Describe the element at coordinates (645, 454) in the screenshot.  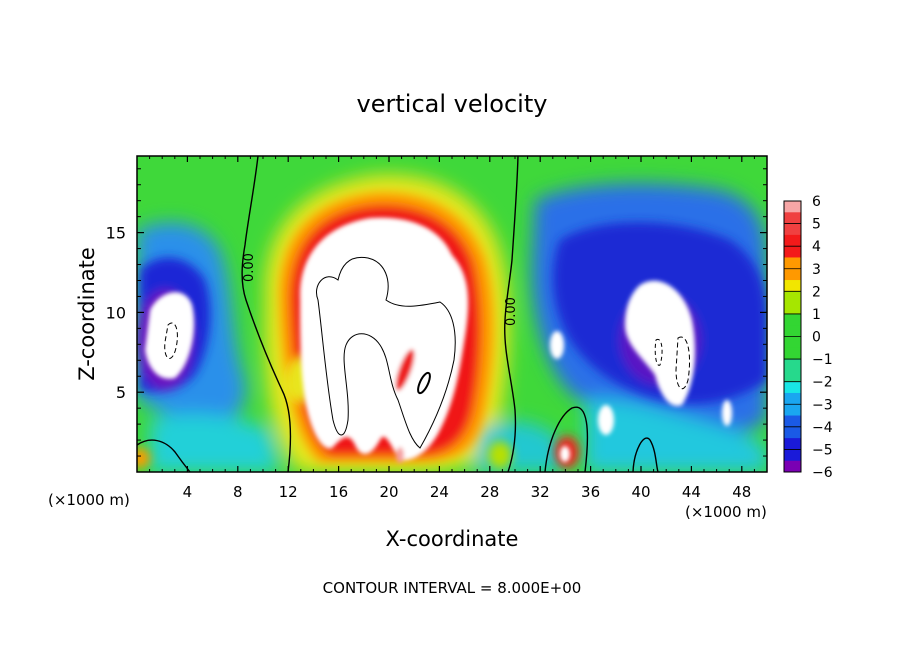
I see `zero-contour-bottom-right-b` at that location.